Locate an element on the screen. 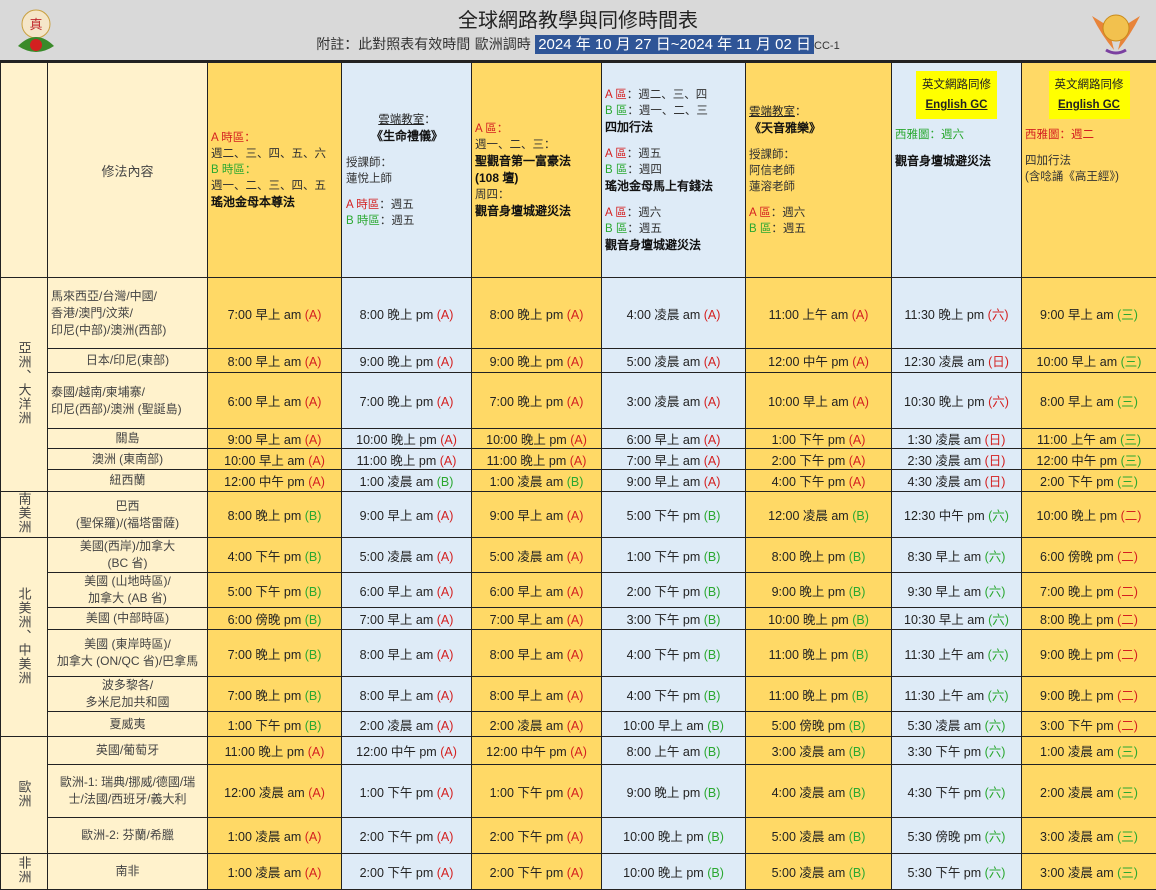 The width and height of the screenshot is (1156, 890). time-text: 5:30 下午 pm is located at coordinates (946, 873).